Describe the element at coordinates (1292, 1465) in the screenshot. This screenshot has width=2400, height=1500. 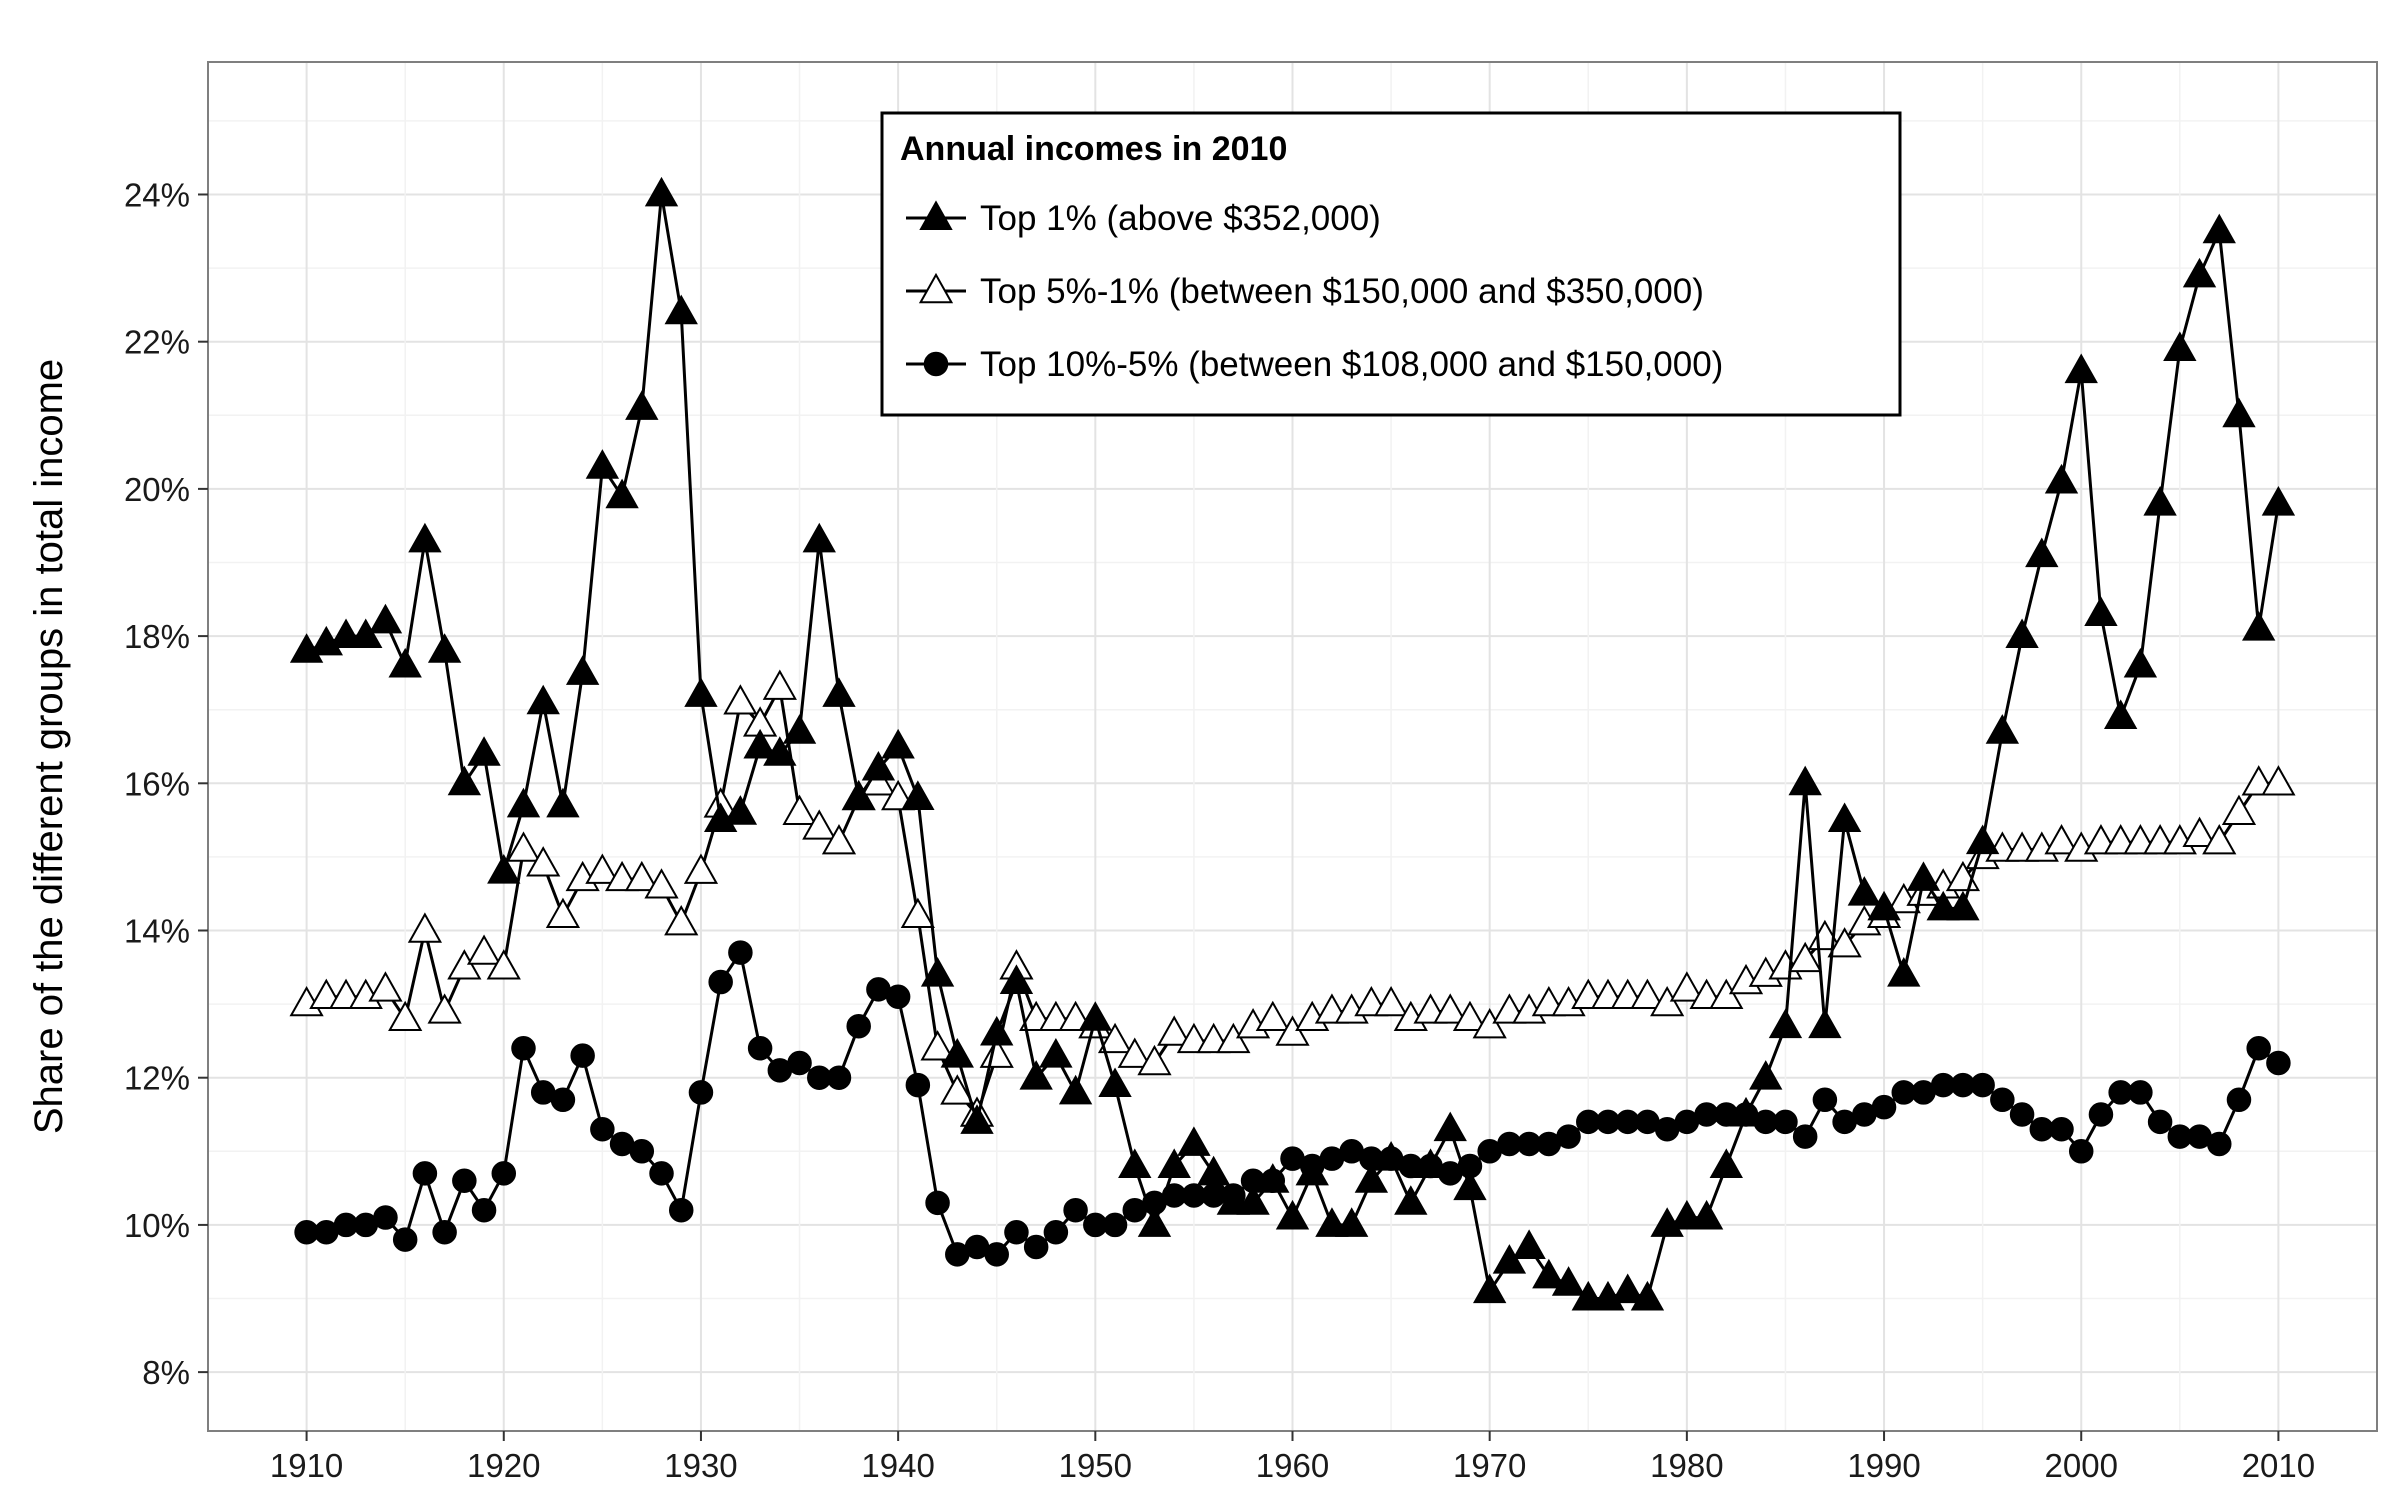
I see `x-tick-label: 1960` at that location.